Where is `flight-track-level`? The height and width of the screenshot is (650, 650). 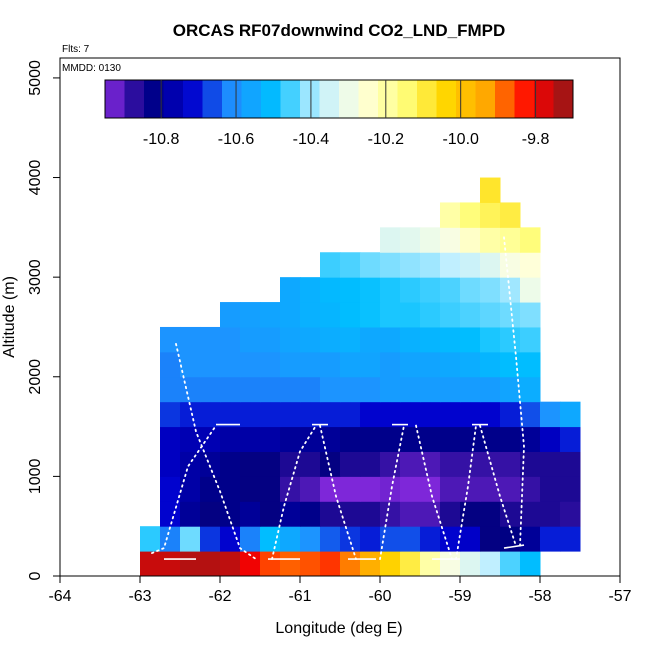 flight-track-level is located at coordinates (514, 546).